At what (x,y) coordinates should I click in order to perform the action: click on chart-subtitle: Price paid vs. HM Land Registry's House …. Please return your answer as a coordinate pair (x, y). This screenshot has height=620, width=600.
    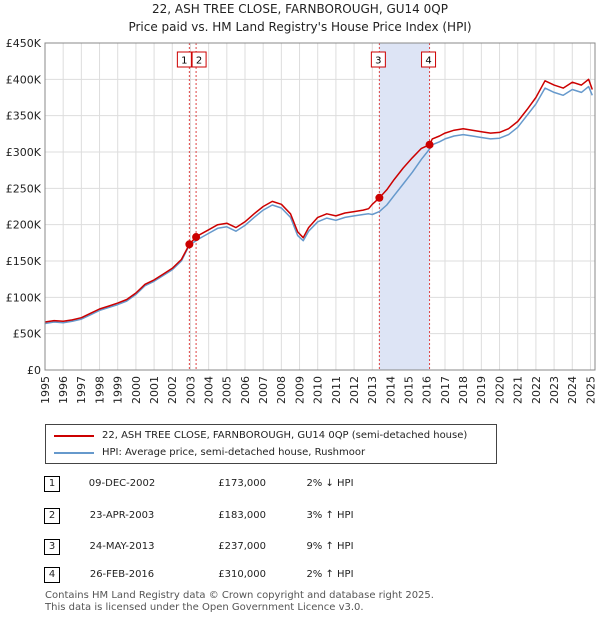
    Looking at the image, I should click on (300, 27).